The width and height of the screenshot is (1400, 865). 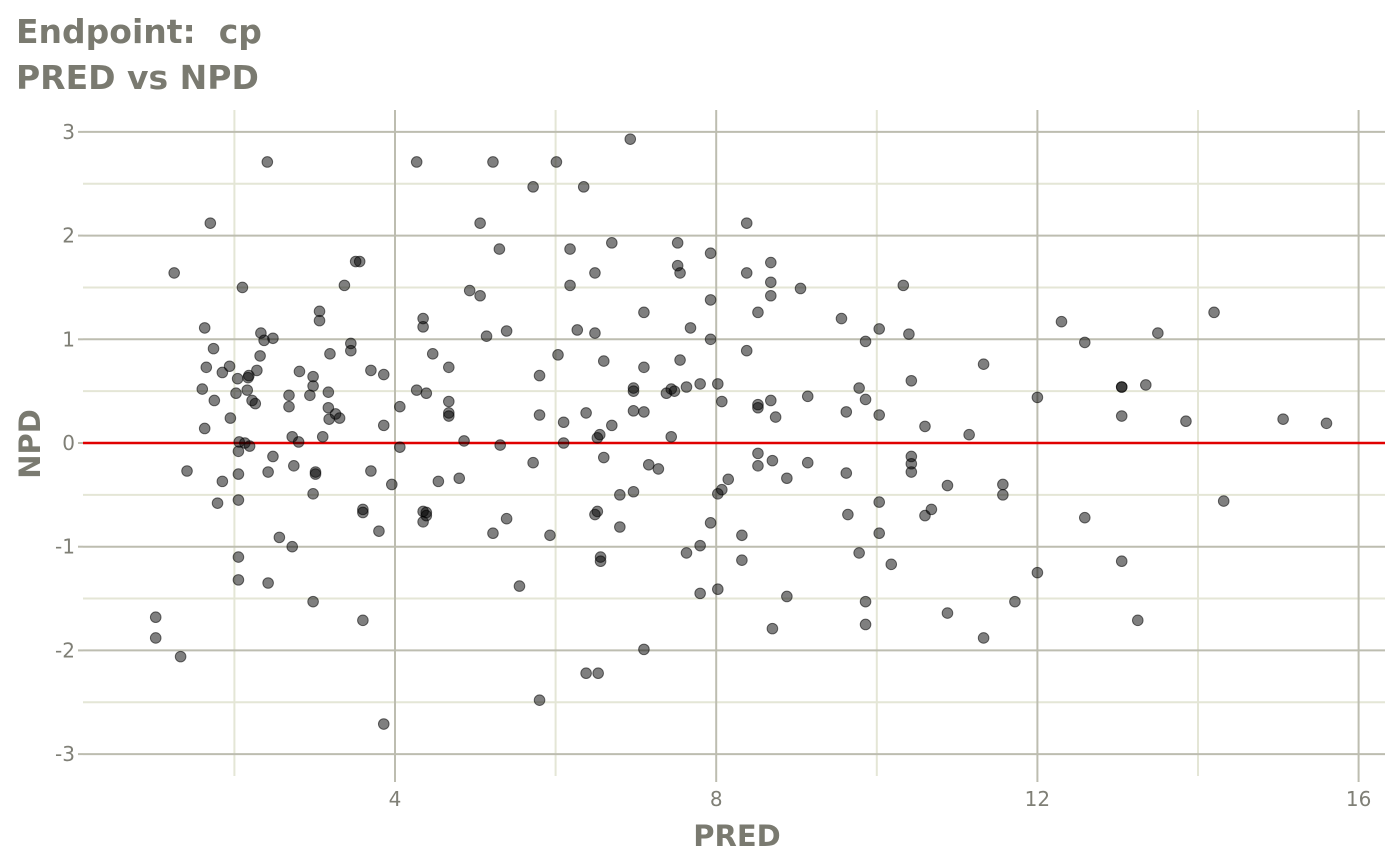 What do you see at coordinates (139, 31) in the screenshot?
I see `chart-title-endpoint: Endpoint: cp` at bounding box center [139, 31].